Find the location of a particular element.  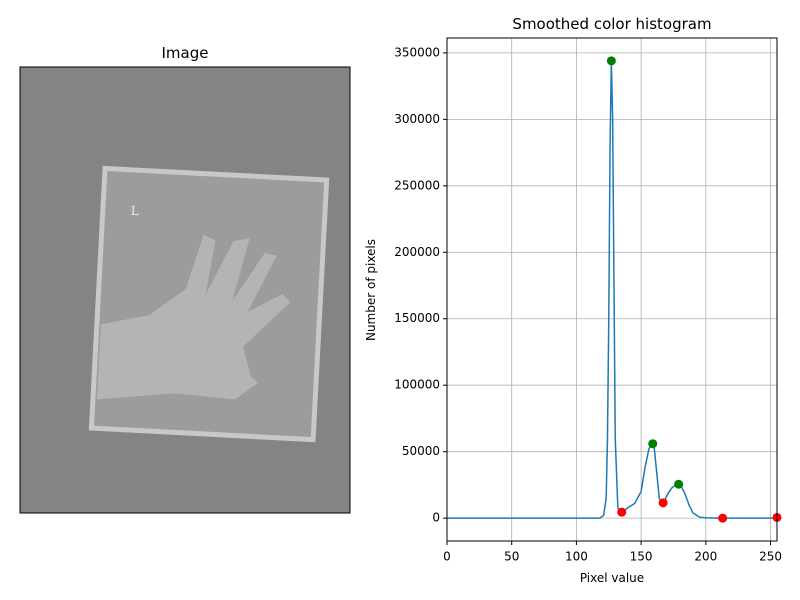

xray-film: L is located at coordinates (209, 304).